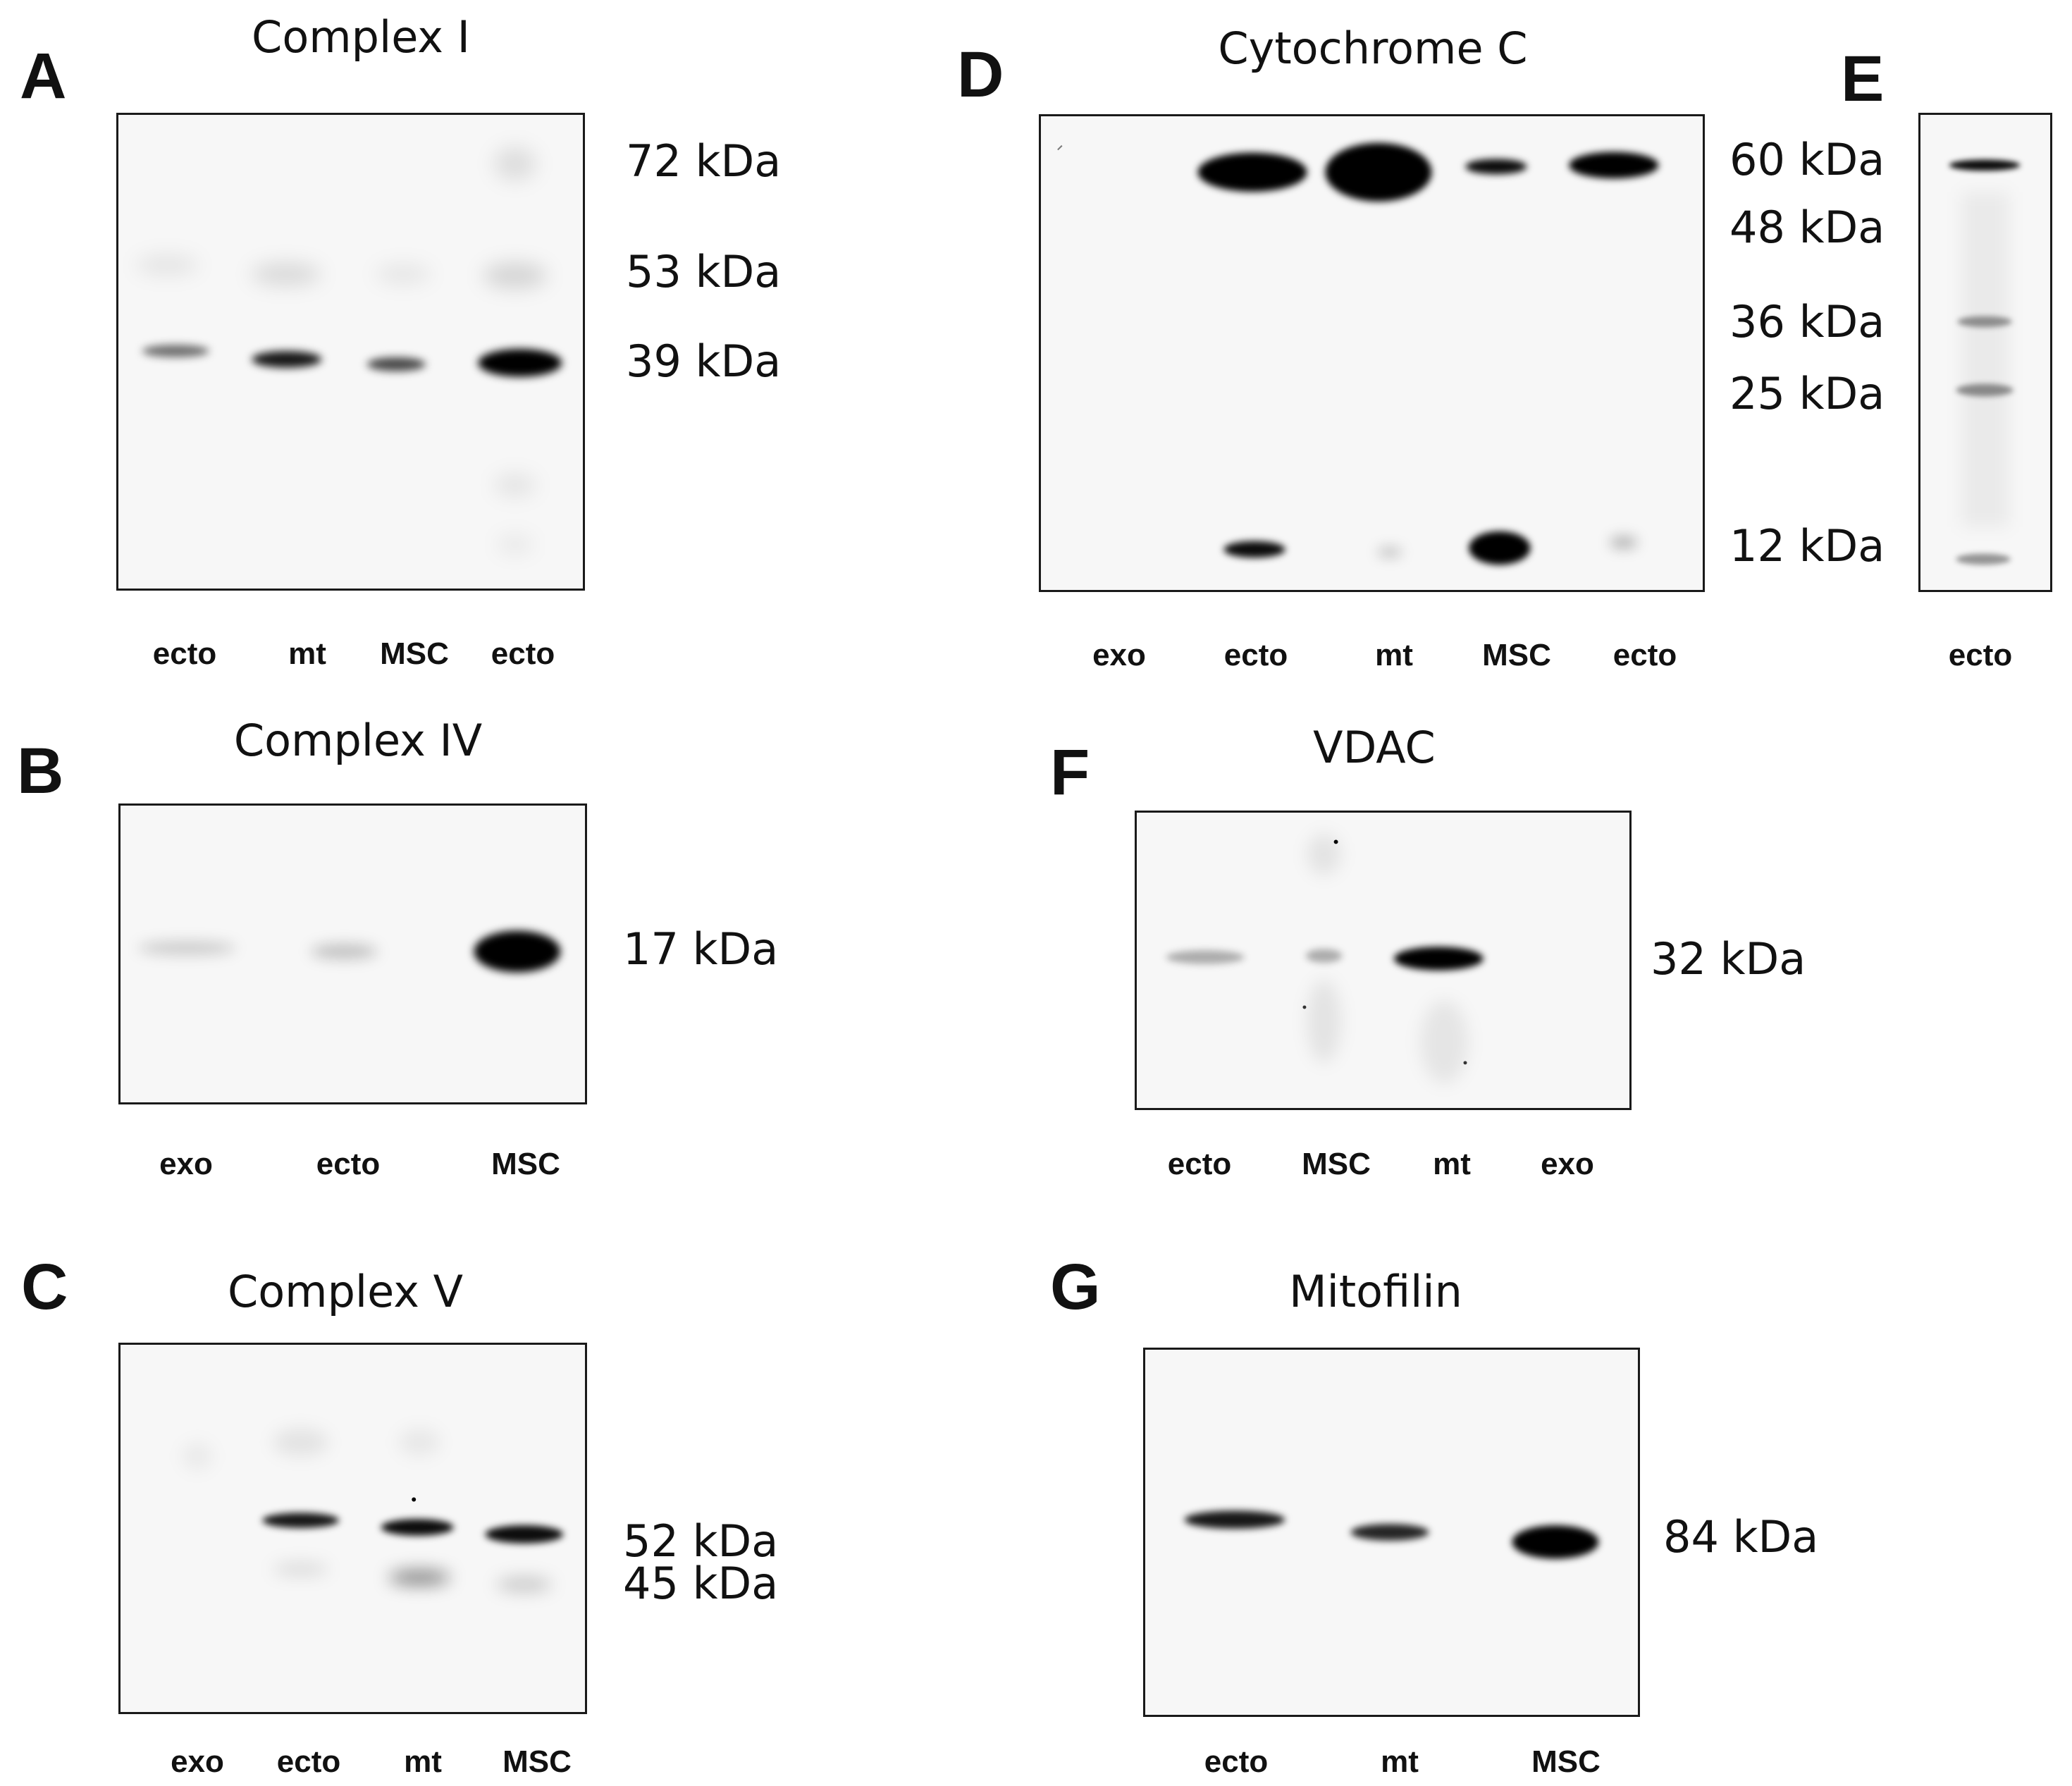  What do you see at coordinates (1728, 959) in the screenshot?
I see `marker-32kda: 32 kDa` at bounding box center [1728, 959].